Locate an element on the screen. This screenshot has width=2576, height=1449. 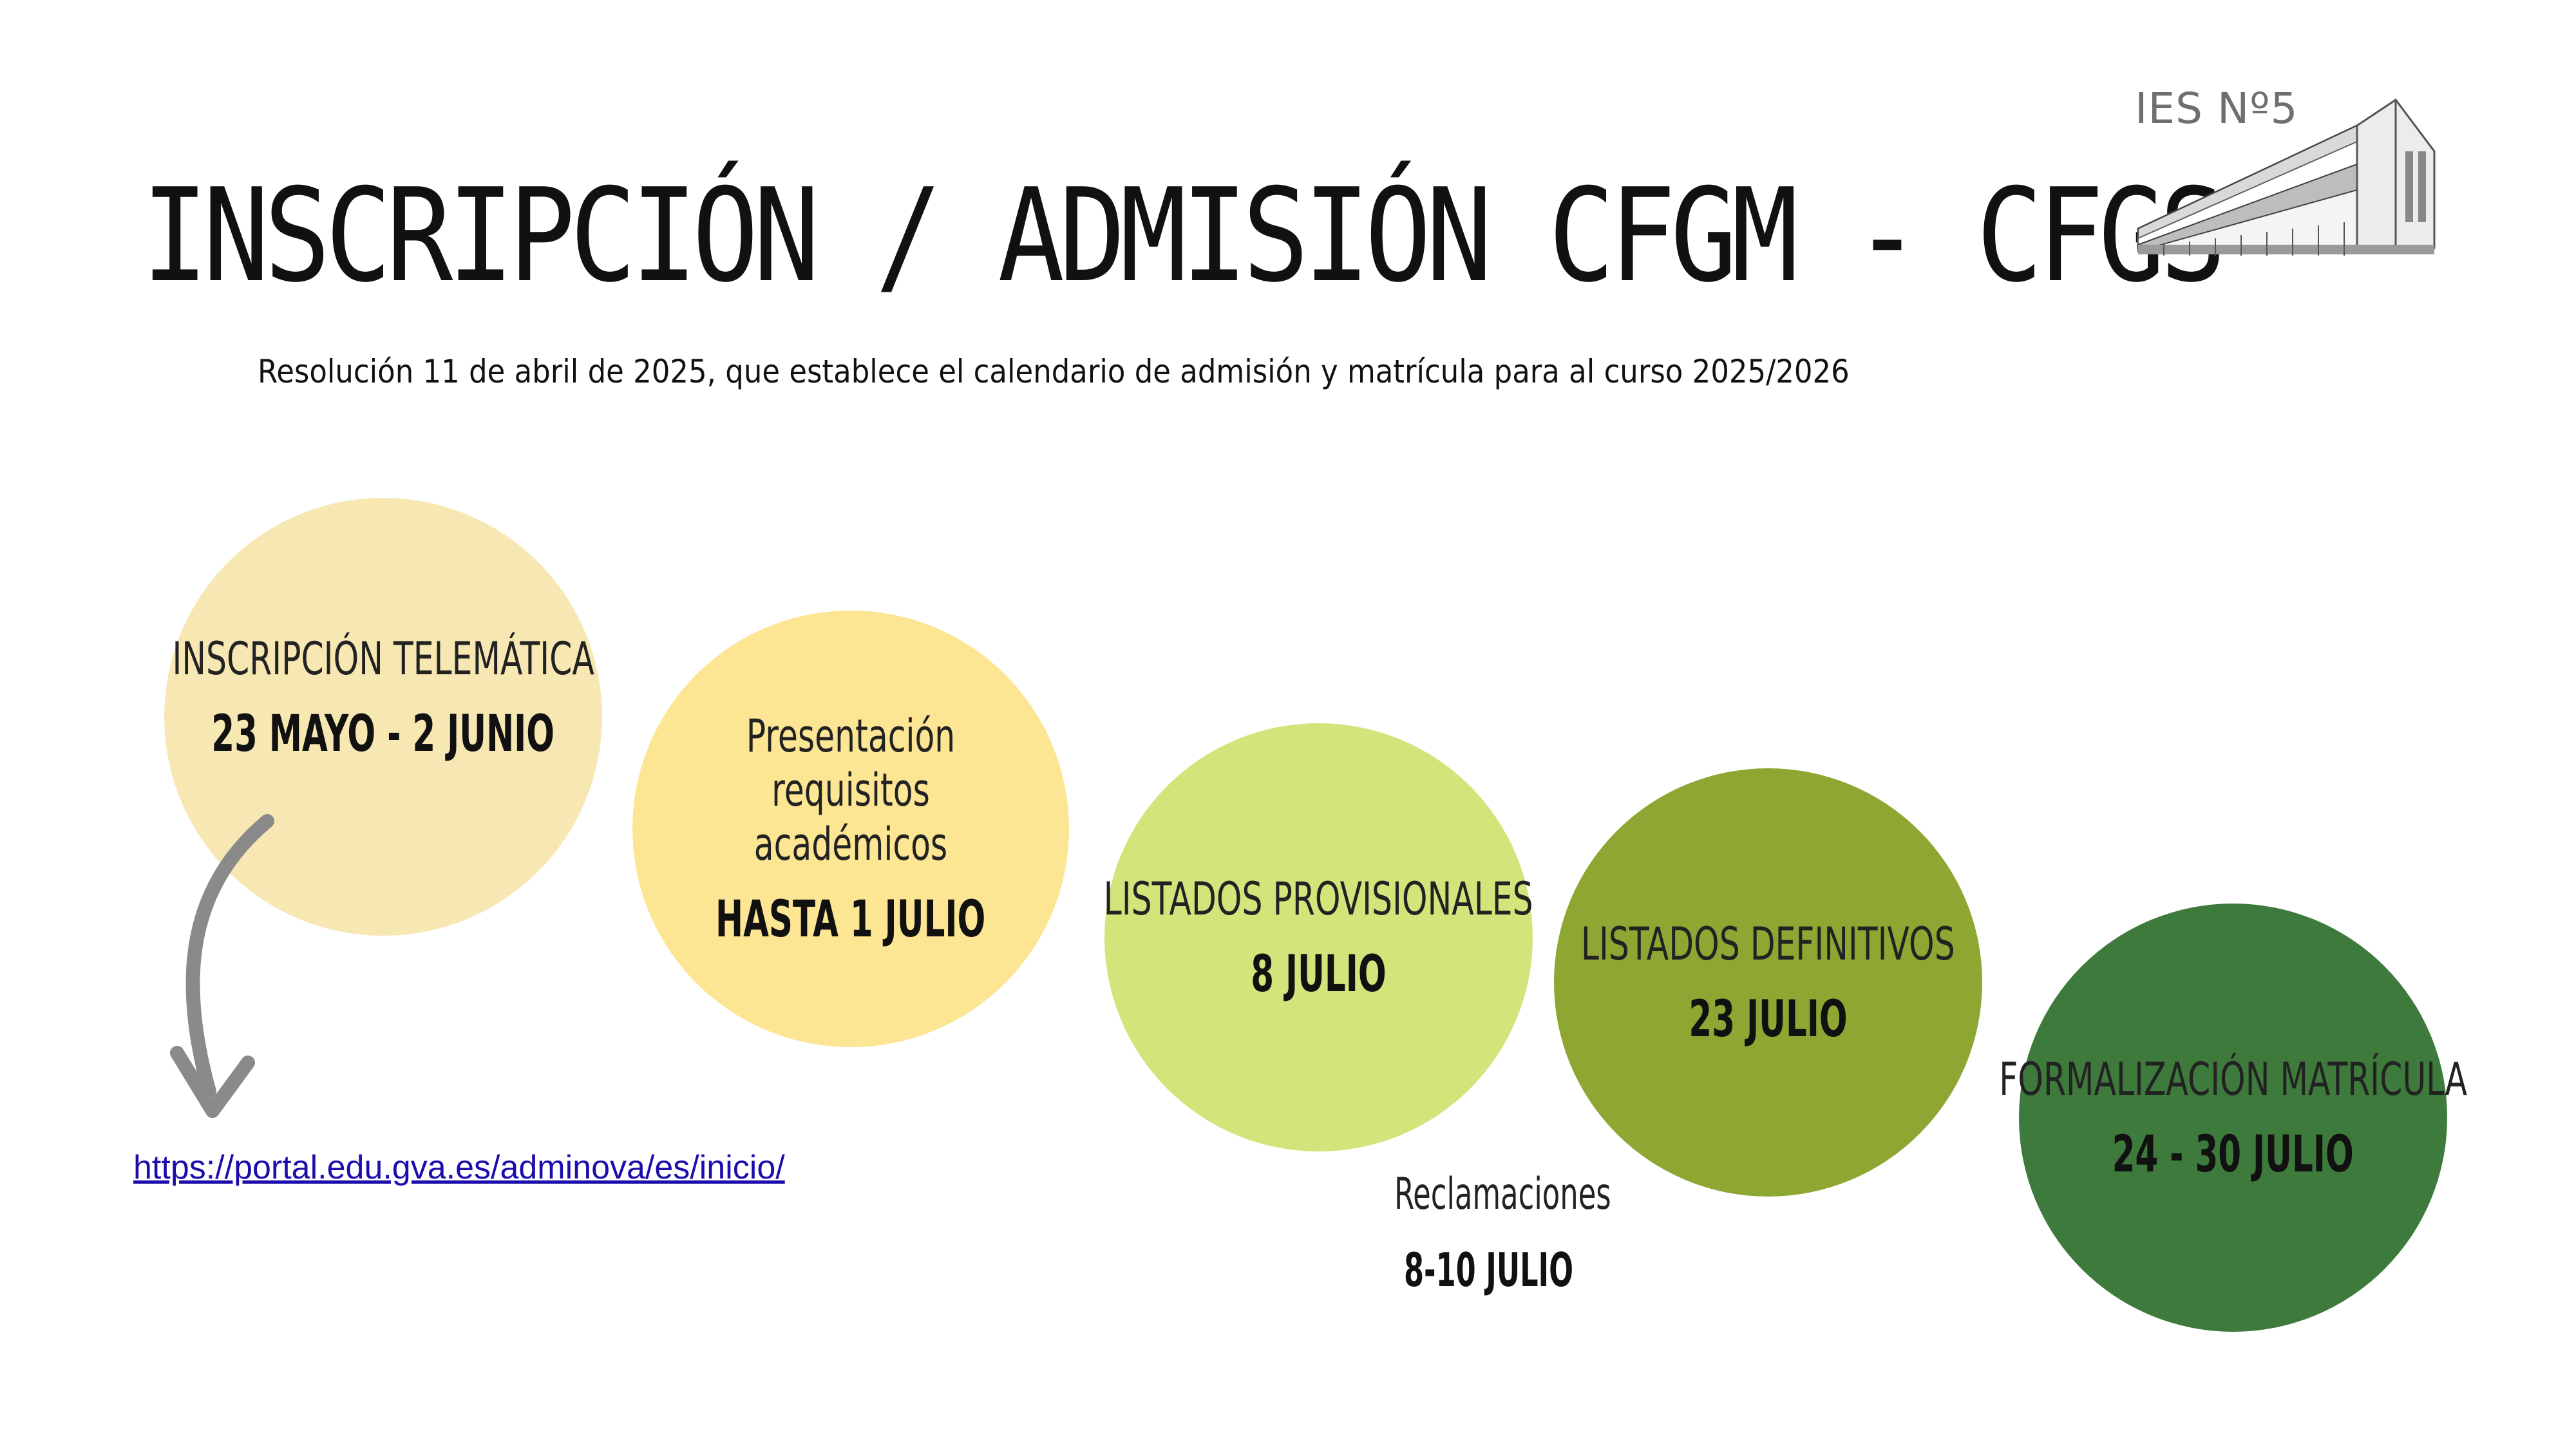
step-listados-provisionales: LISTADOS PROVISIONALES 8 JULIO is located at coordinates (1319, 937).